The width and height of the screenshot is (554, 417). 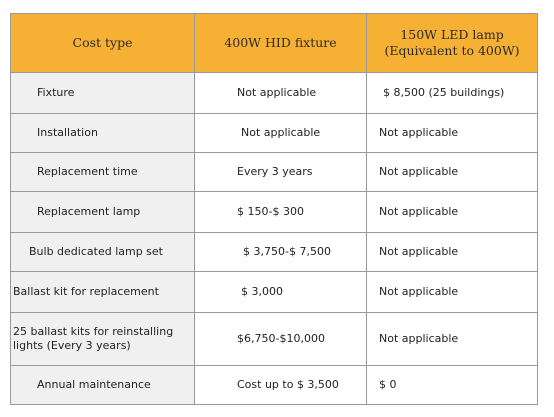 What do you see at coordinates (102, 172) in the screenshot?
I see `cost-type-cell: Replacement time` at bounding box center [102, 172].